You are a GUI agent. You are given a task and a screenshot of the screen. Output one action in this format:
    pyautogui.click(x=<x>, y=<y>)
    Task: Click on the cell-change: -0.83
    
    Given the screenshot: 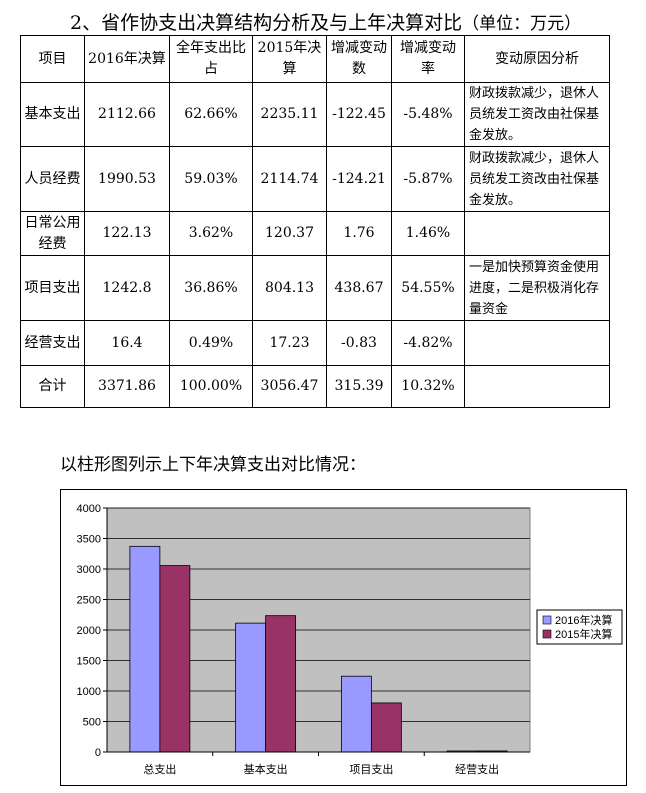 What is the action you would take?
    pyautogui.click(x=359, y=343)
    